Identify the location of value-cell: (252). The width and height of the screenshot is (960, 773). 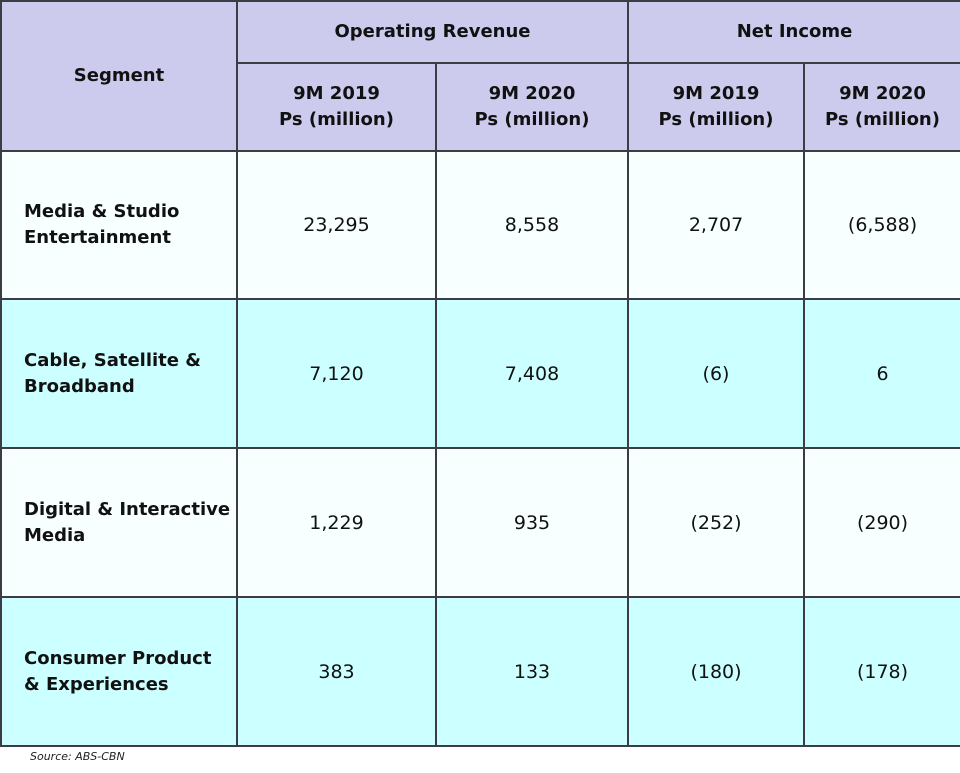
(716, 522).